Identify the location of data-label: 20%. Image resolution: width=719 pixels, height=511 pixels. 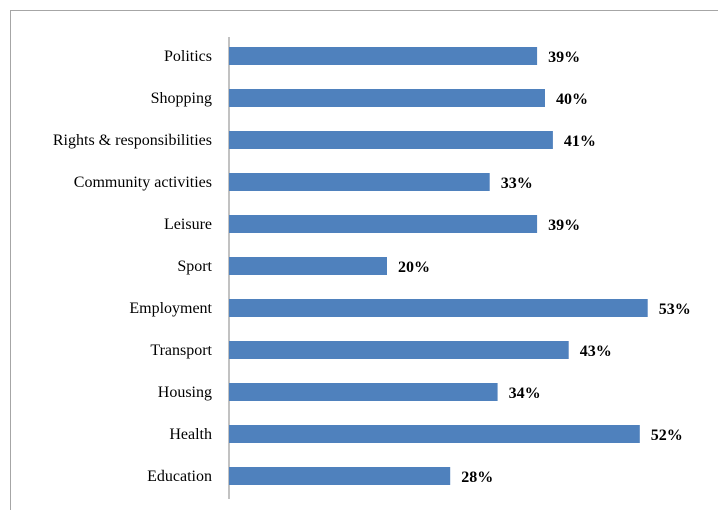
(414, 267).